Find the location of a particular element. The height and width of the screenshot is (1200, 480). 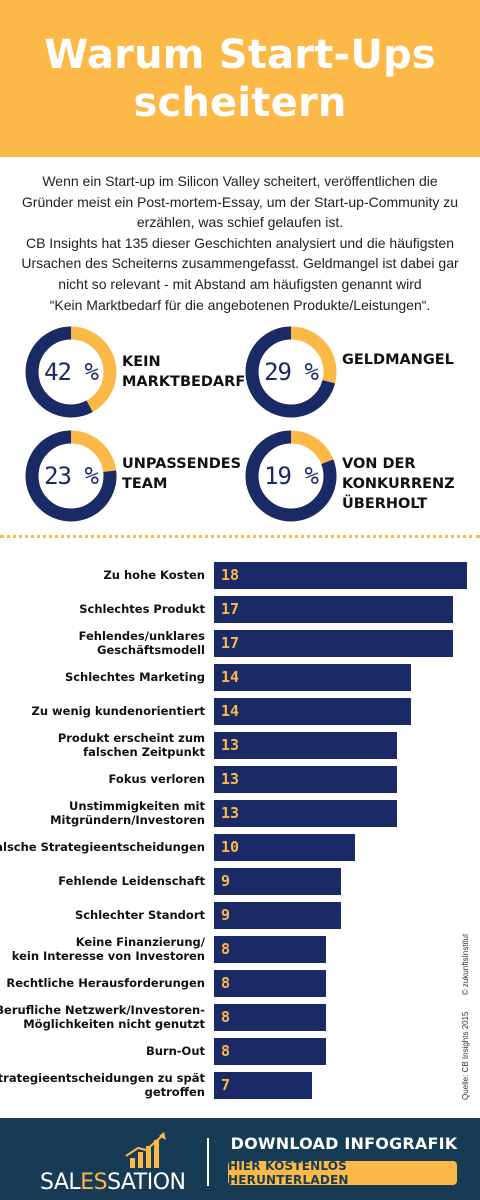

bar-category-label: Fokus verloren is located at coordinates (157, 779).